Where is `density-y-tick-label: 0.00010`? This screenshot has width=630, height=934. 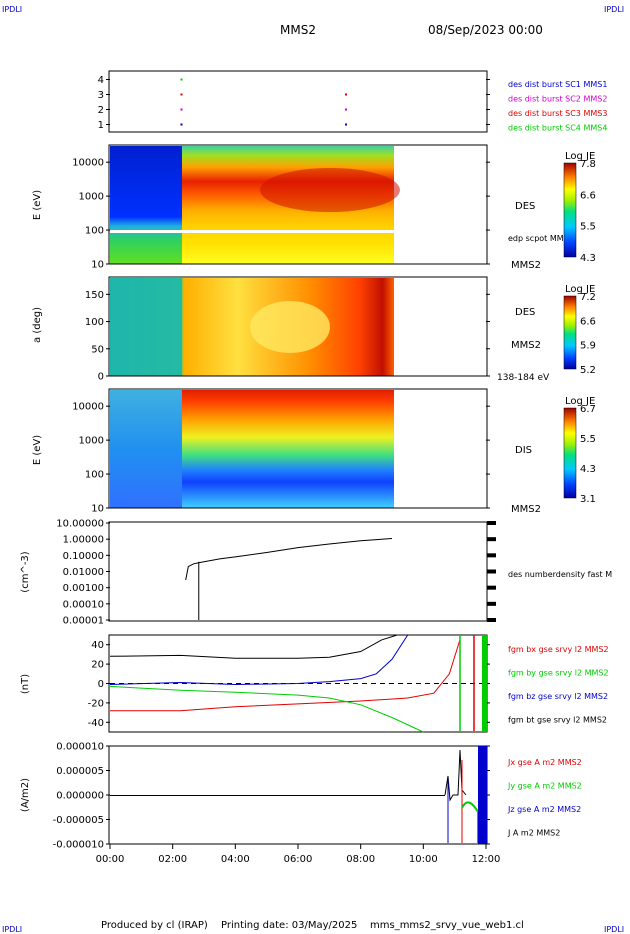 density-y-tick-label: 0.00010 is located at coordinates (83, 604).